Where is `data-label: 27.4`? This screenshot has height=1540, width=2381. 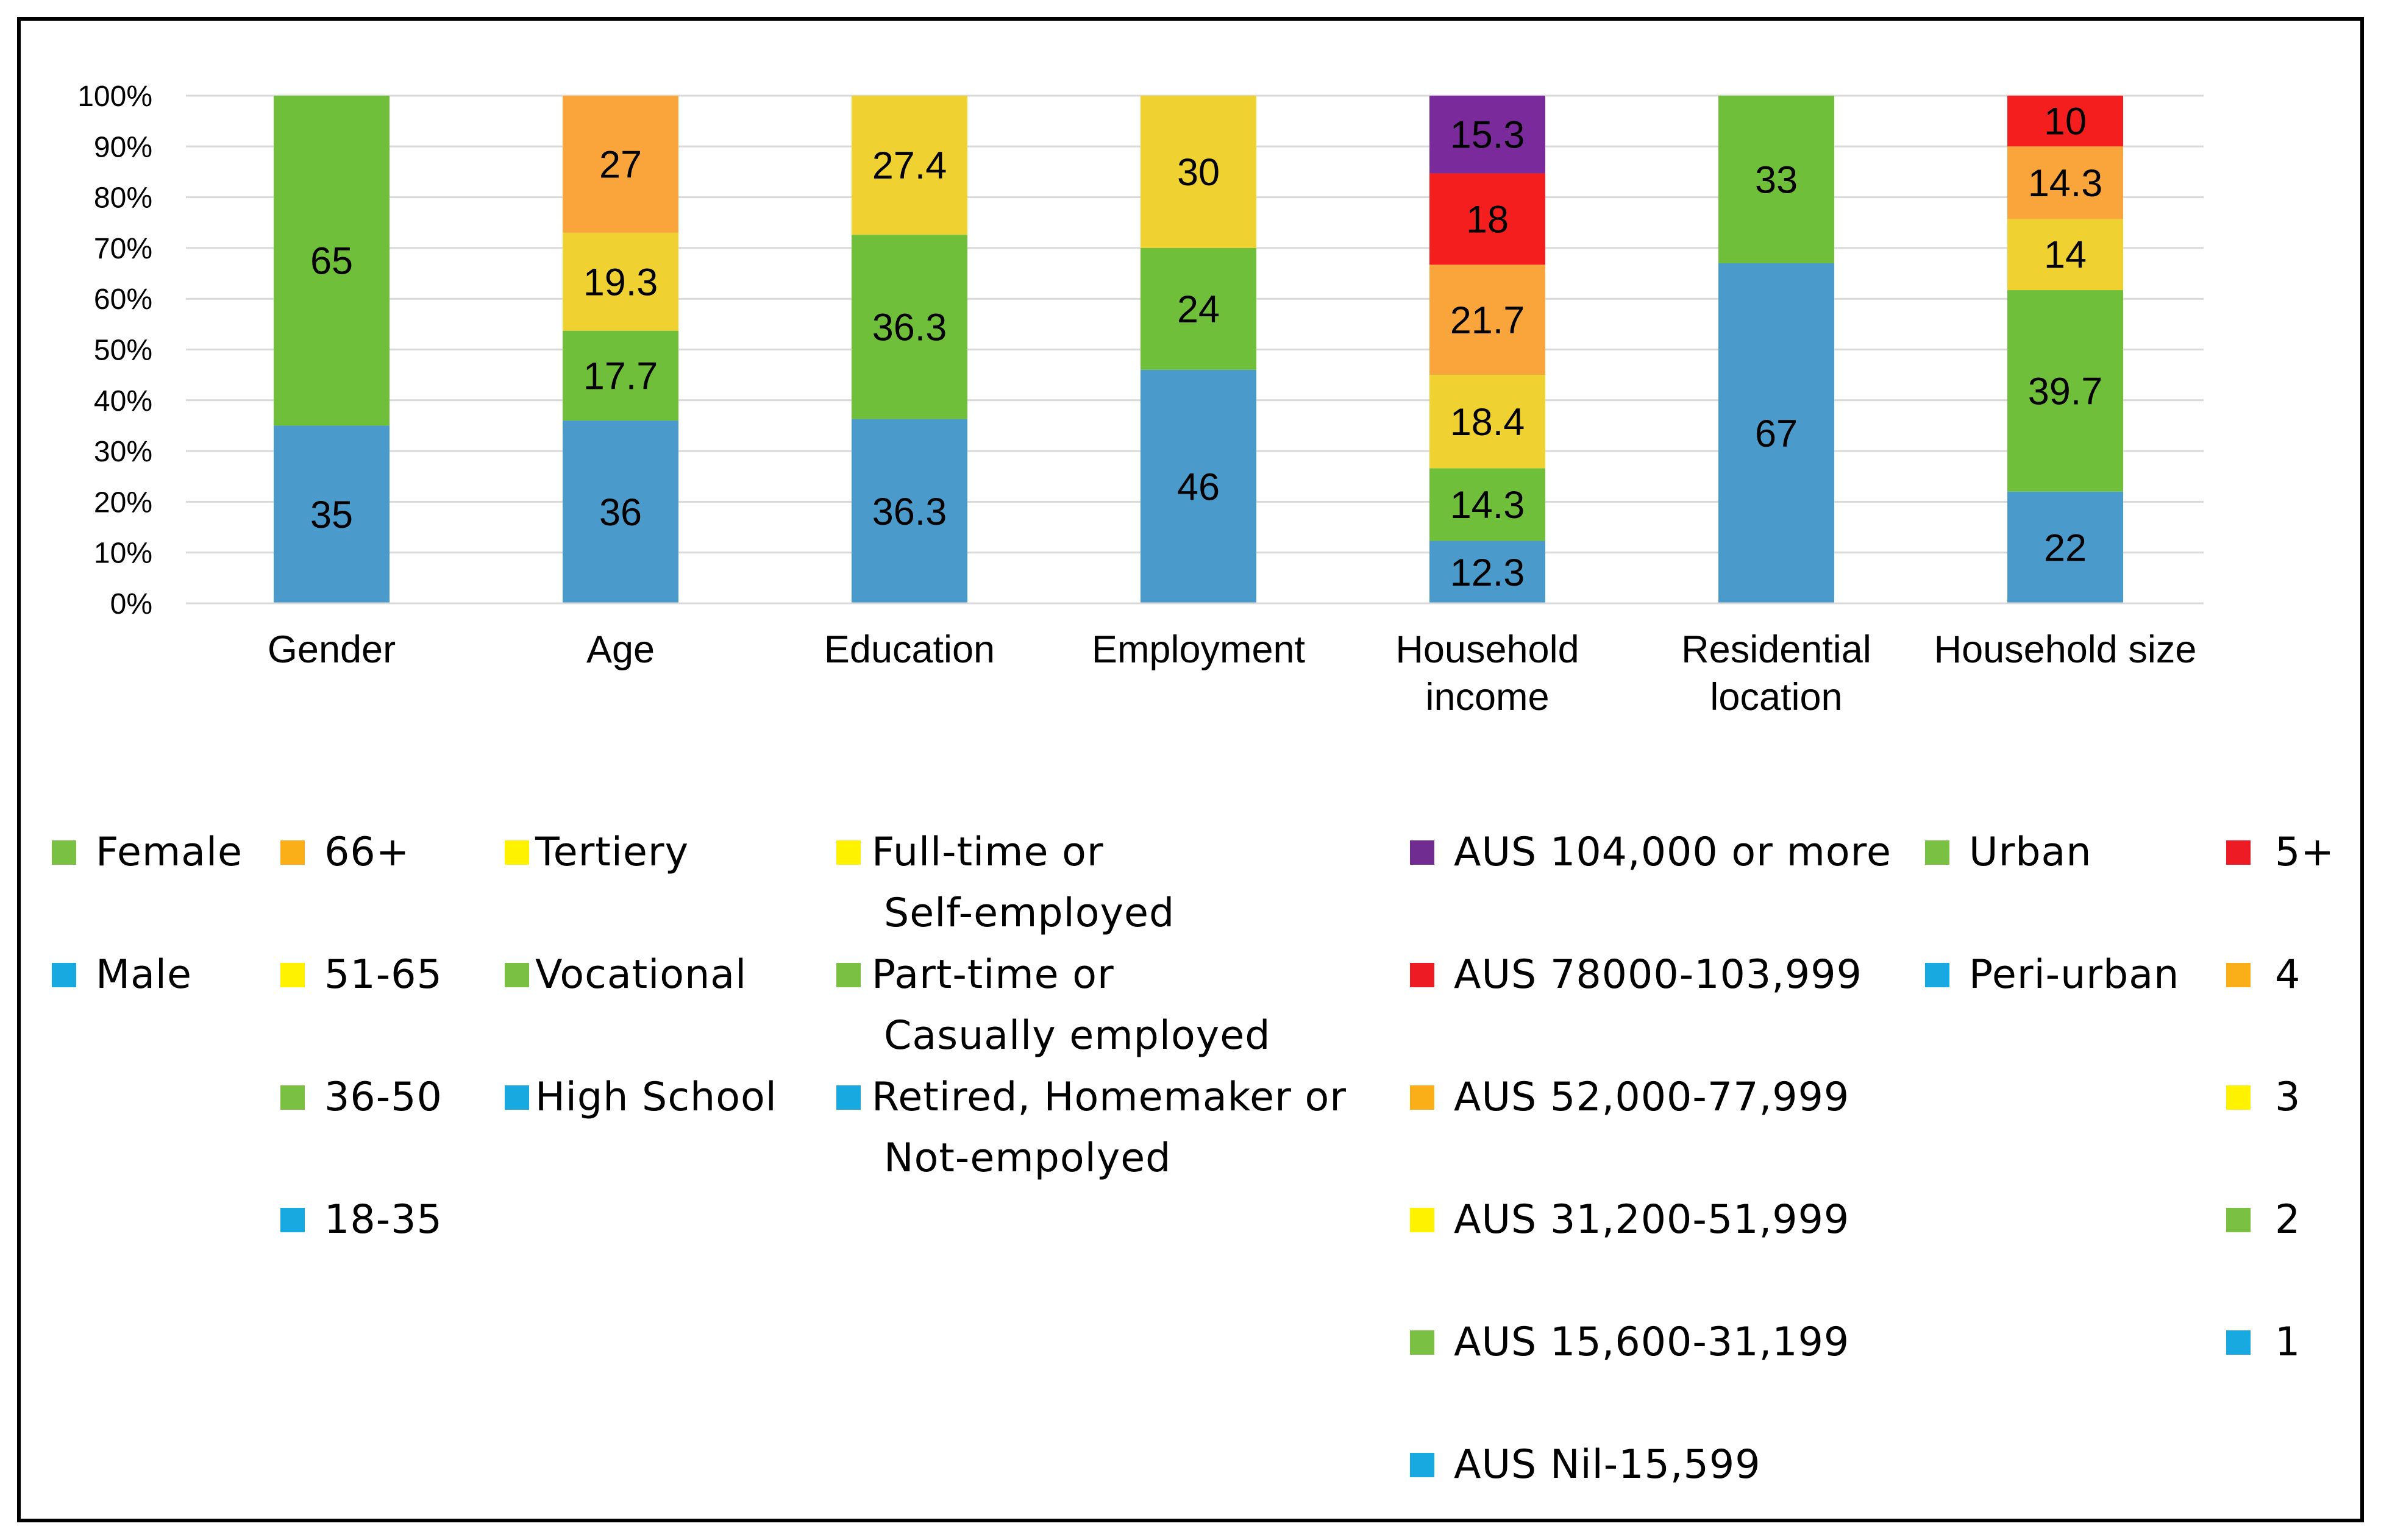
data-label: 27.4 is located at coordinates (909, 165).